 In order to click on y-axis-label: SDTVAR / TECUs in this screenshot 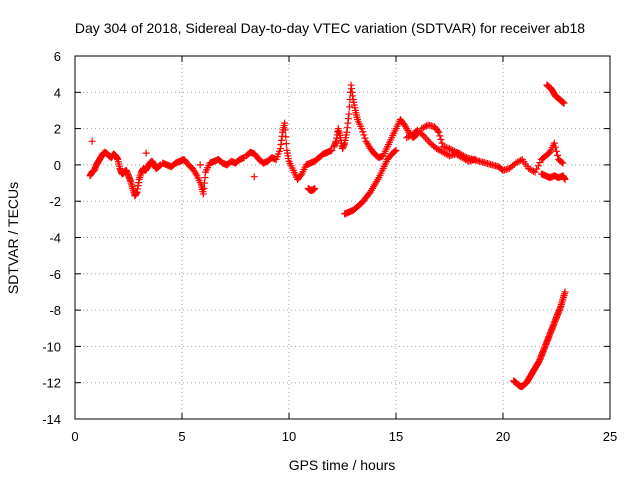, I will do `click(13, 238)`.